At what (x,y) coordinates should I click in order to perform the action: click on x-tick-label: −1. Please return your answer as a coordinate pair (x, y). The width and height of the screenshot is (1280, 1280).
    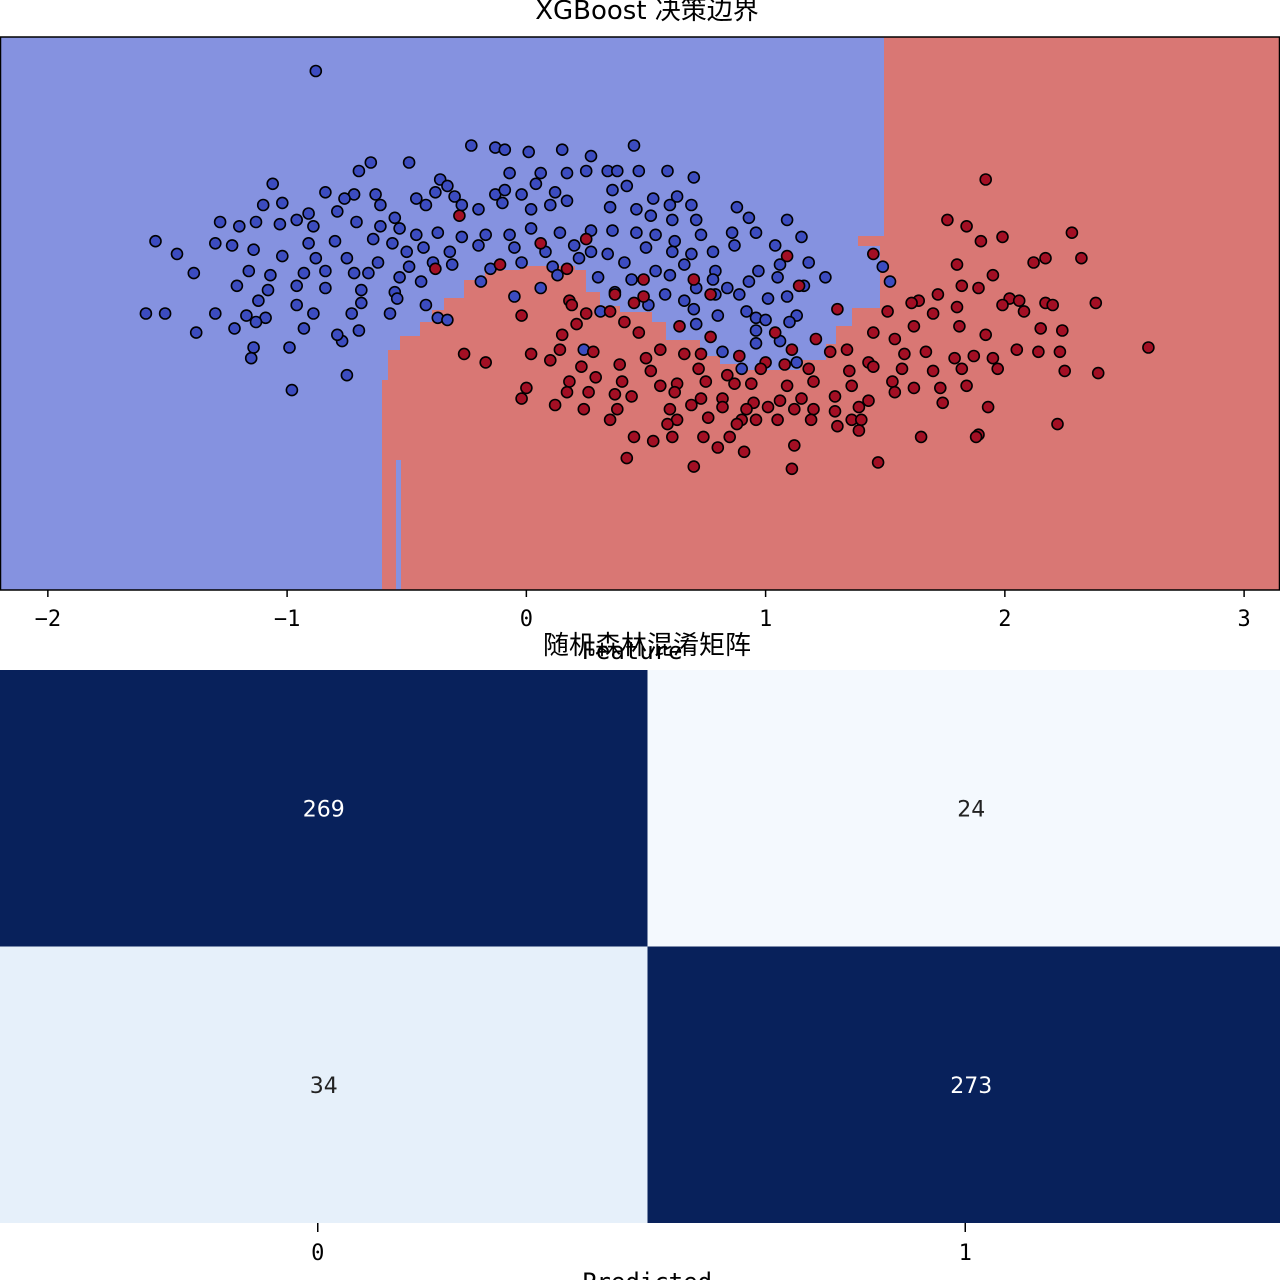
    Looking at the image, I should click on (287, 619).